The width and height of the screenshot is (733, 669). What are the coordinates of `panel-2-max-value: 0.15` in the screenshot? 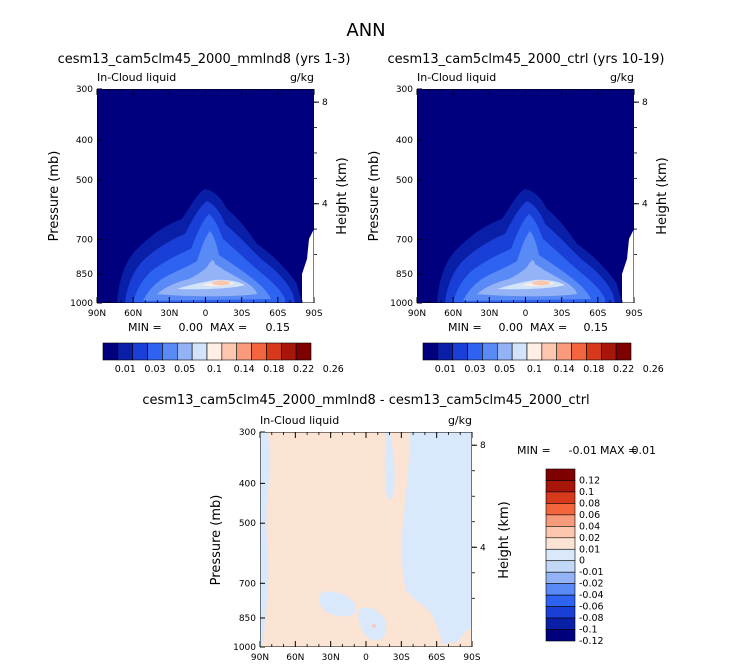 It's located at (596, 327).